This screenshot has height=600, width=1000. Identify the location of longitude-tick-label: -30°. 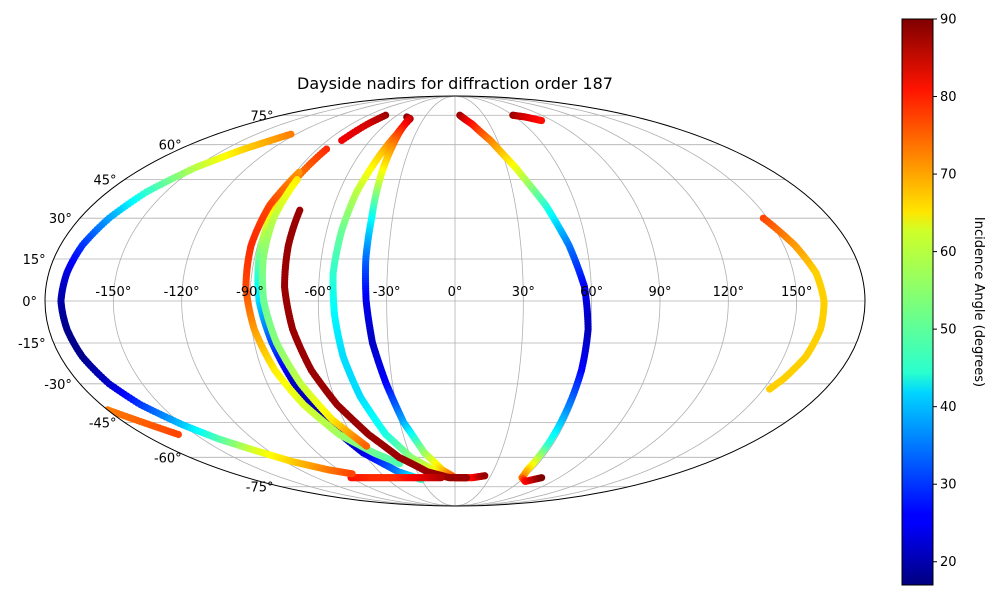
(387, 292).